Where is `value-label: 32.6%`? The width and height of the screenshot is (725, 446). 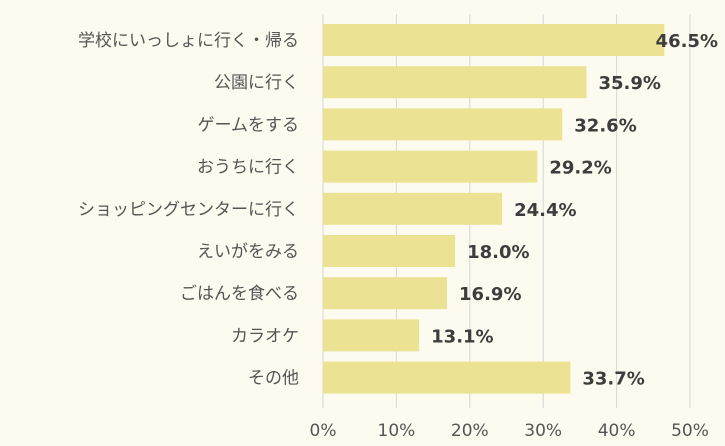 value-label: 32.6% is located at coordinates (605, 125).